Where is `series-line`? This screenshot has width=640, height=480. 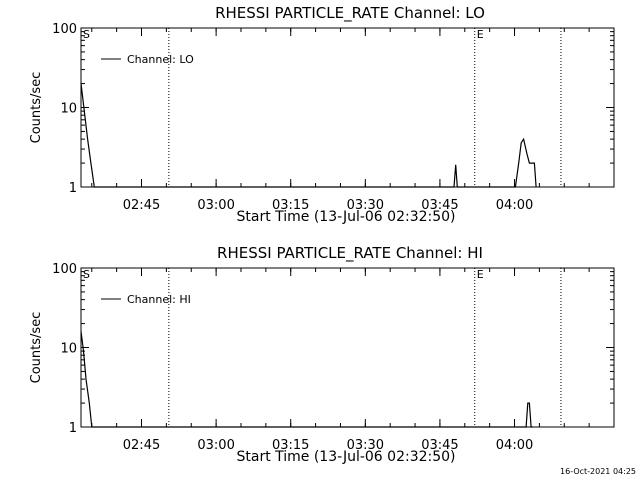
series-line is located at coordinates (306, 379).